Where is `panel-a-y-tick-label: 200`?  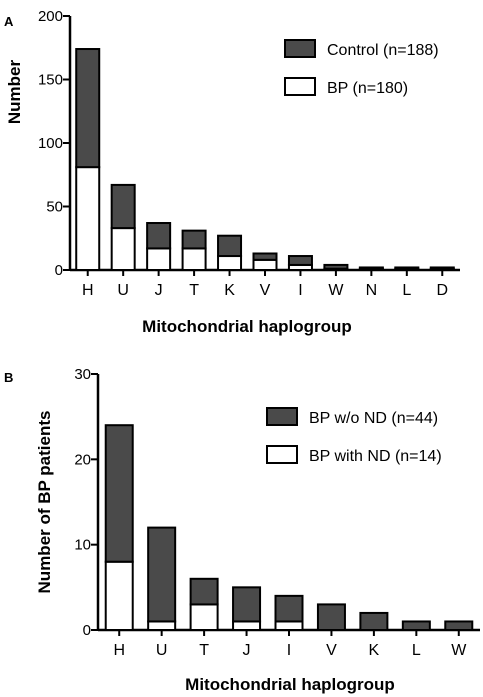 panel-a-y-tick-label: 200 is located at coordinates (50, 16).